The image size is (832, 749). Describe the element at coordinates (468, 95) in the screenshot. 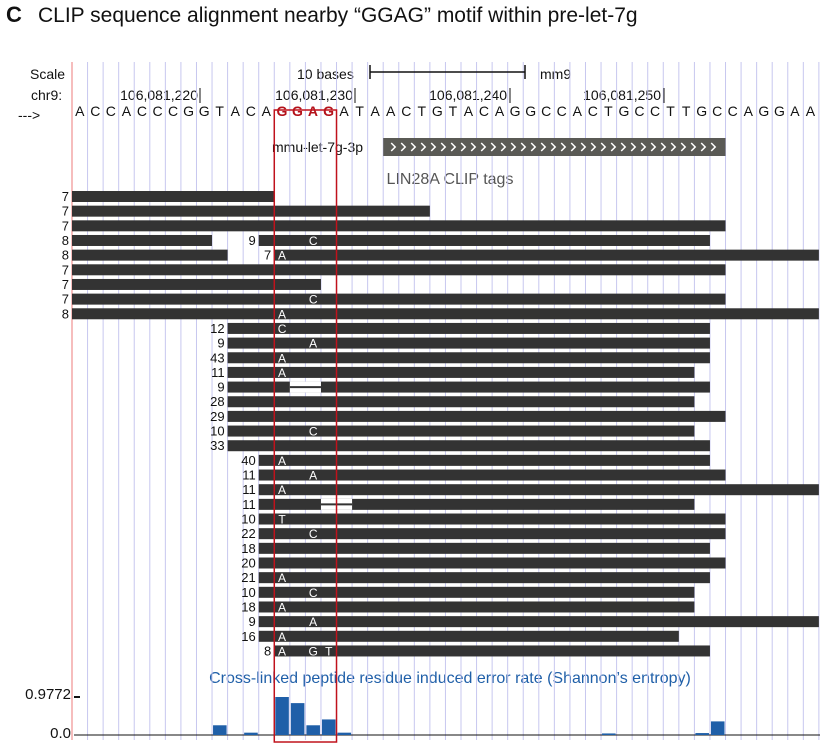

I see `coordinate-3: 106,081,240` at that location.